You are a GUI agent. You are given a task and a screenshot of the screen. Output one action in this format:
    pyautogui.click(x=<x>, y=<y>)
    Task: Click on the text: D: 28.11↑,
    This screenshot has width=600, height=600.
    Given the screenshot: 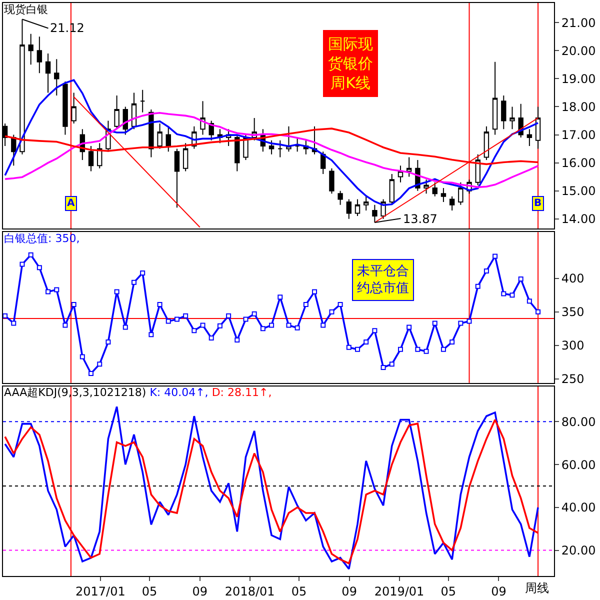 What is the action you would take?
    pyautogui.click(x=242, y=392)
    